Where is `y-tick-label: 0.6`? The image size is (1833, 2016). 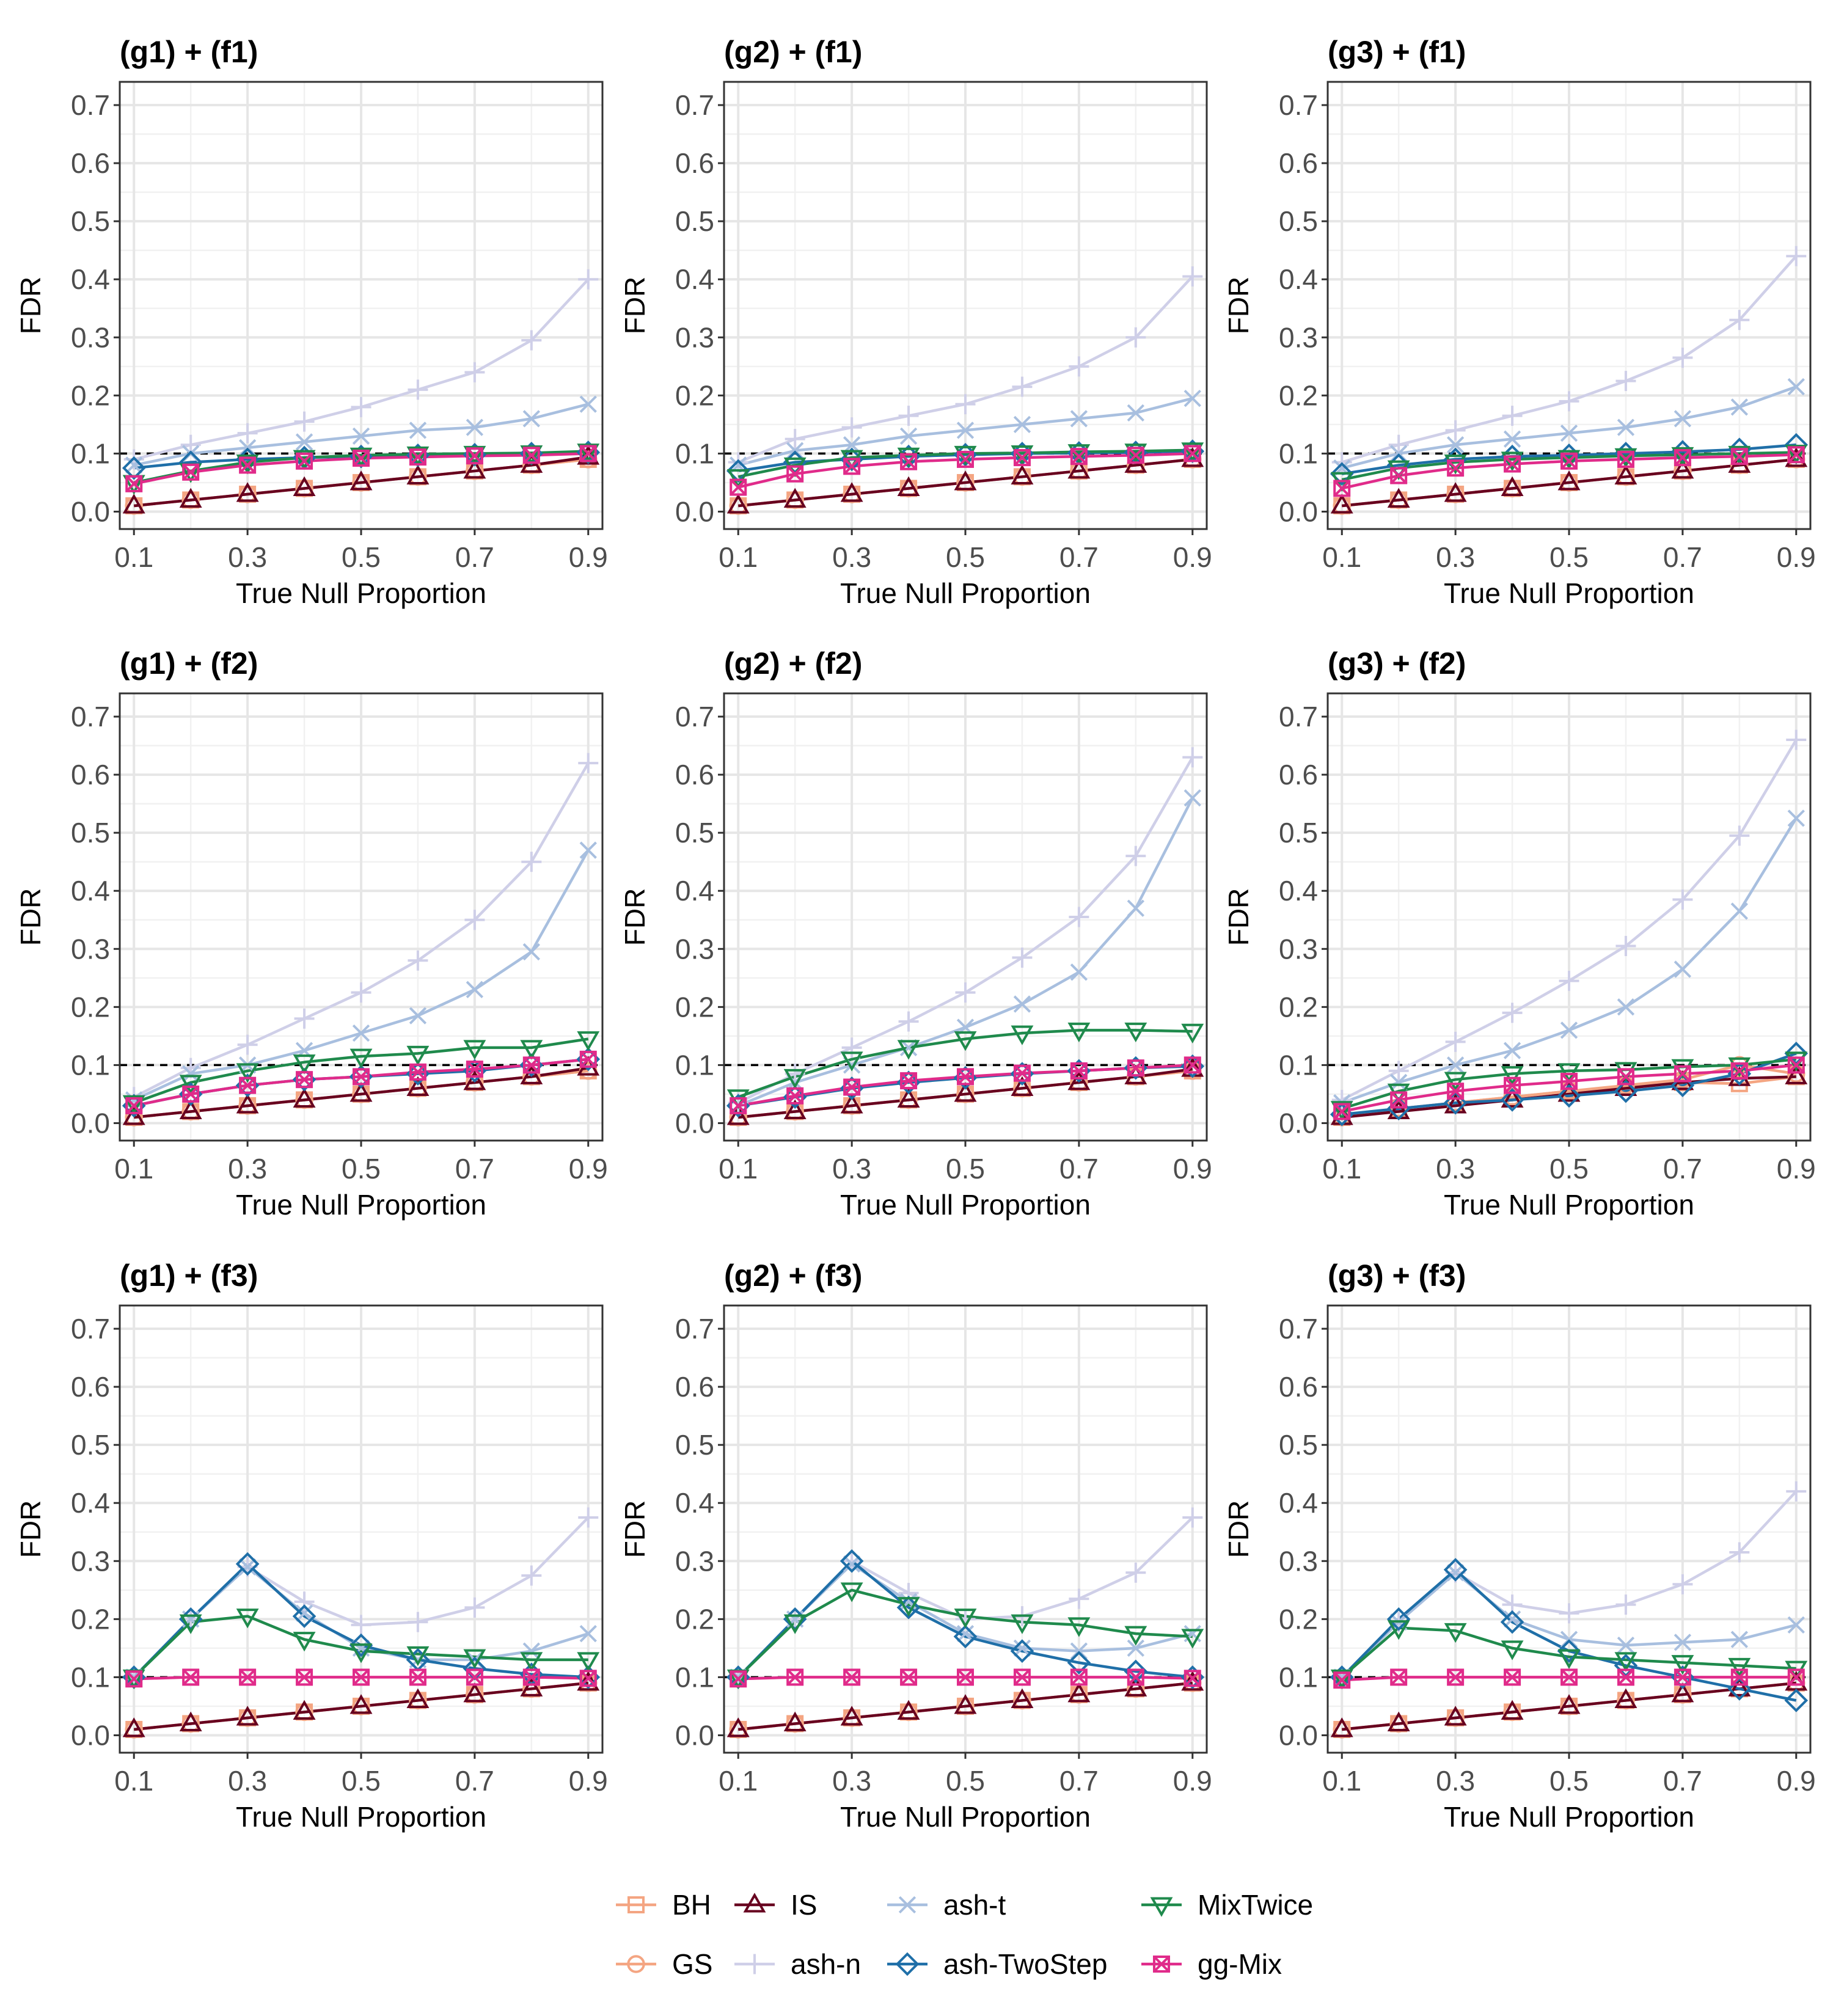
y-tick-label: 0.6 is located at coordinates (90, 775).